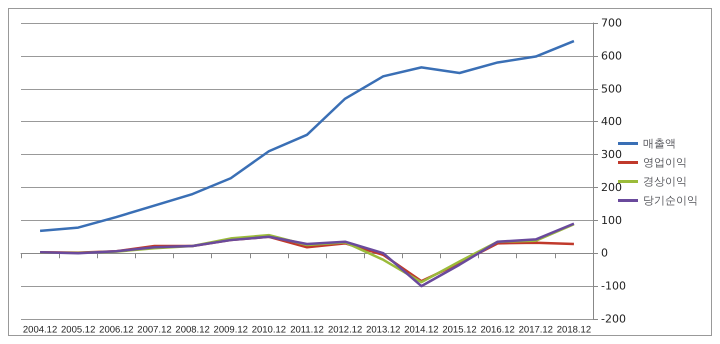 This screenshot has height=344, width=720. I want to click on x-tick-label: 2013.12, so click(383, 330).